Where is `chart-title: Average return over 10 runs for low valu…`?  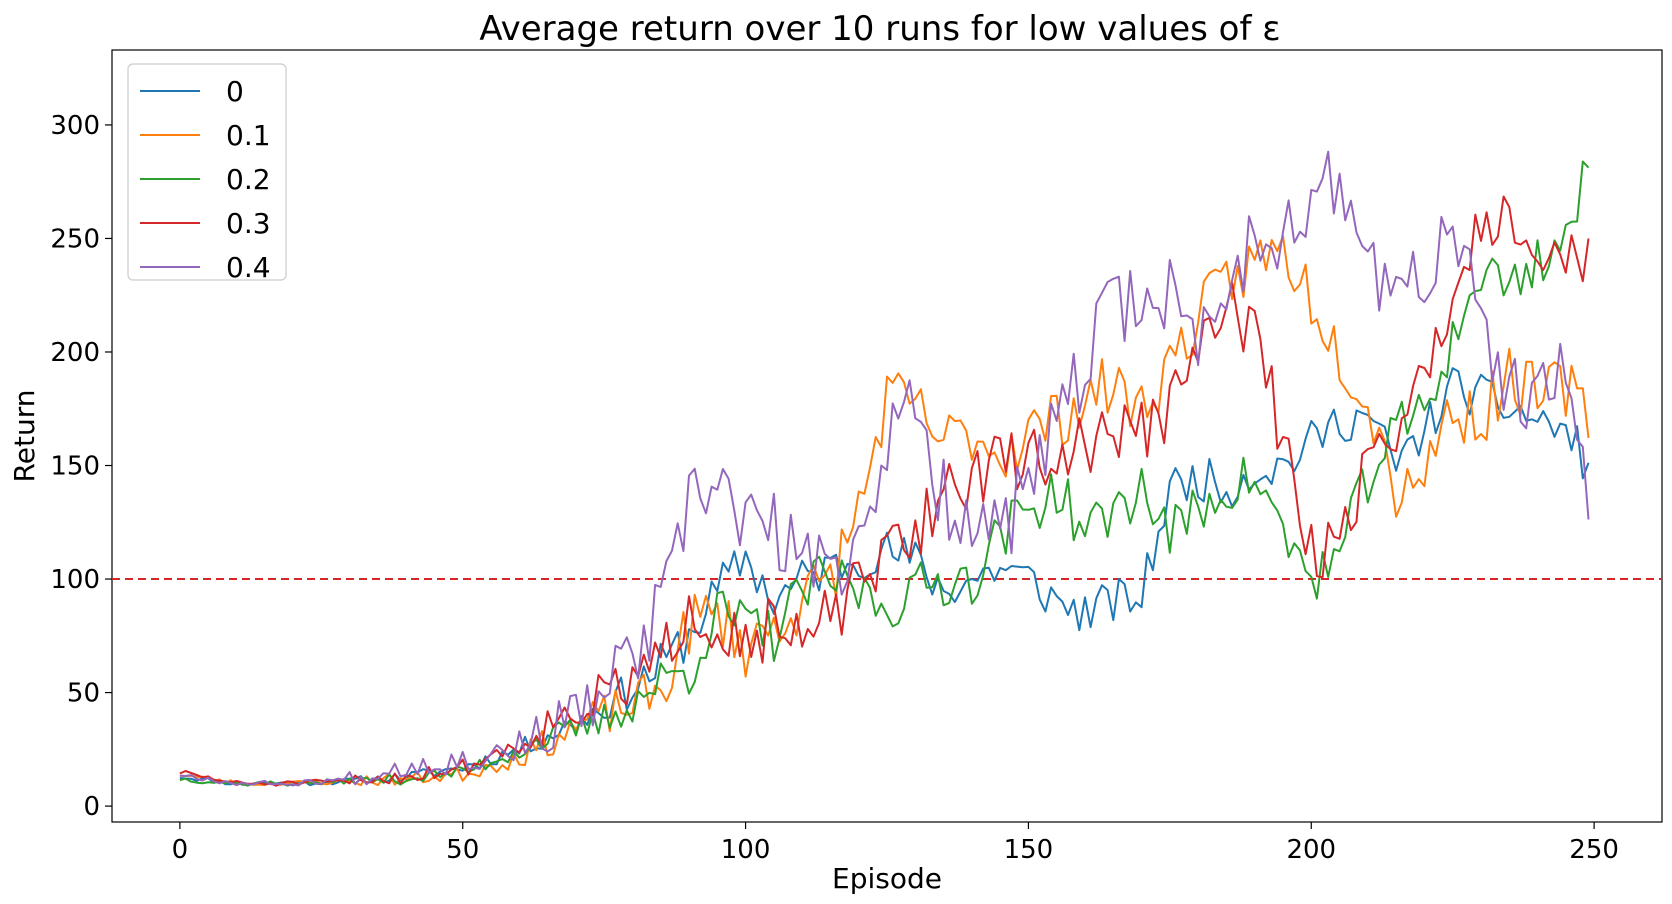 chart-title: Average return over 10 runs for low valu… is located at coordinates (879, 29).